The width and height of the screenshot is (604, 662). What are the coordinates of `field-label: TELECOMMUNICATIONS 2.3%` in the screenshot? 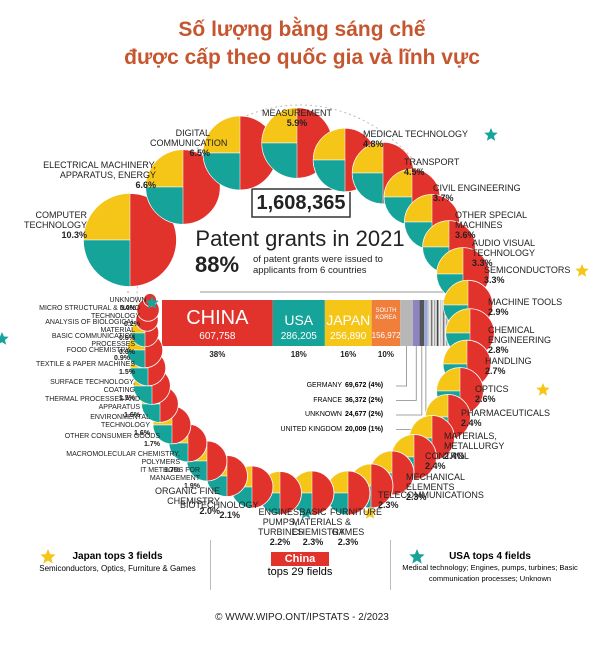 It's located at (431, 500).